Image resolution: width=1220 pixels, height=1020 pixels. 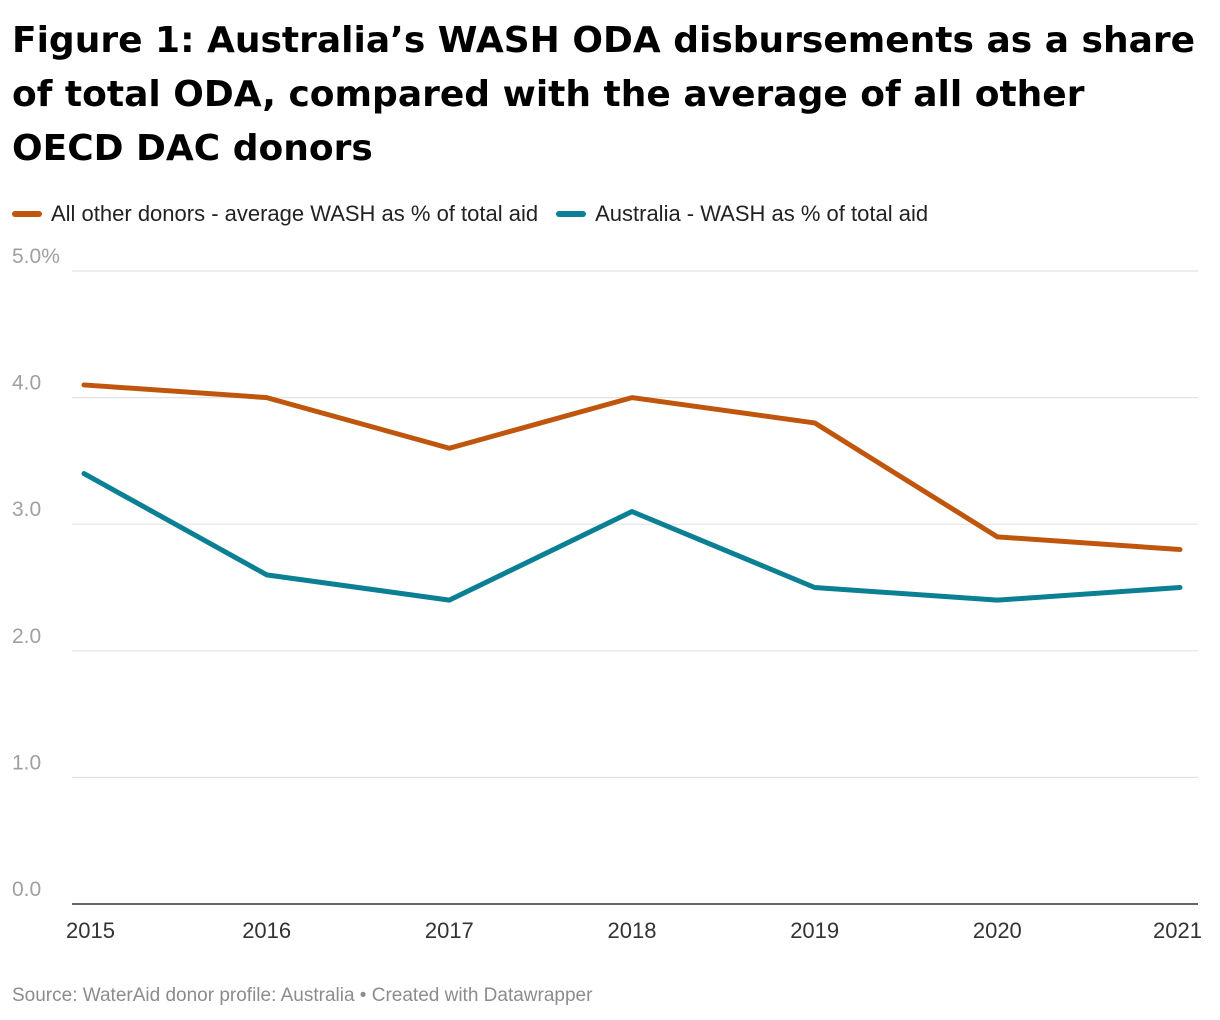 I want to click on legend-swatch-australia, so click(x=571, y=214).